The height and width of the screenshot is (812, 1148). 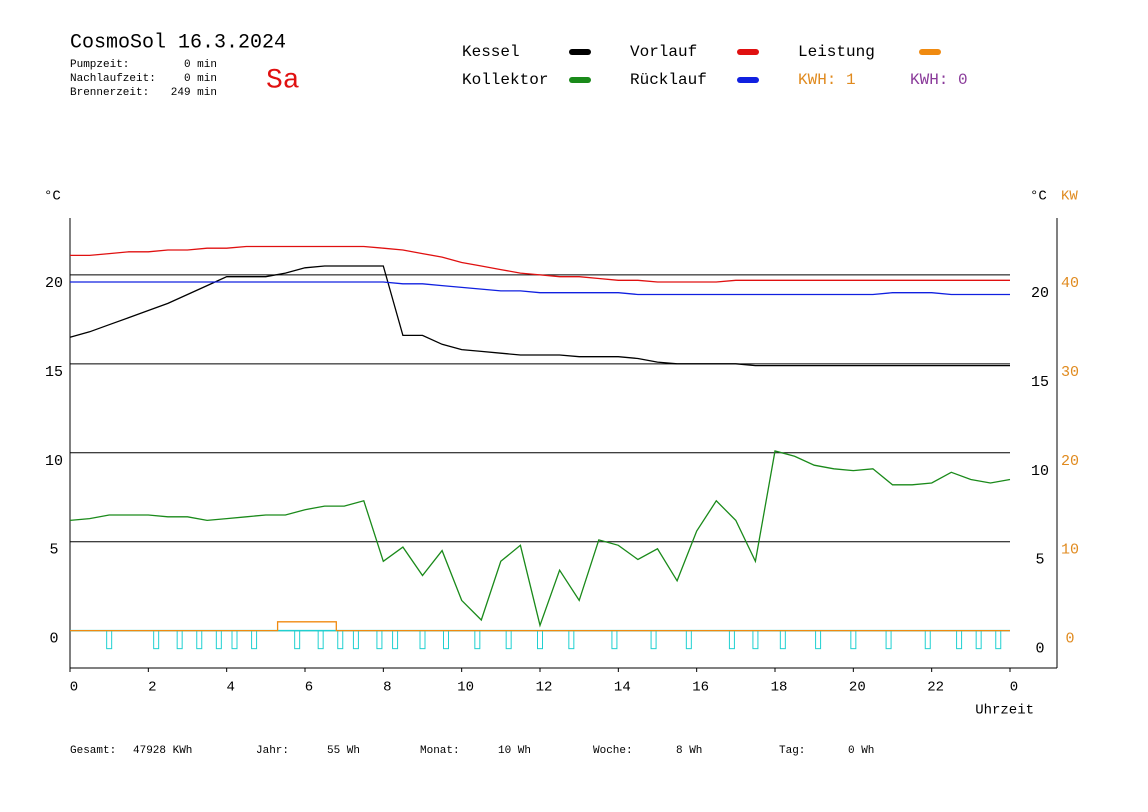 I want to click on kwh: KWH: 0, so click(x=939, y=80).